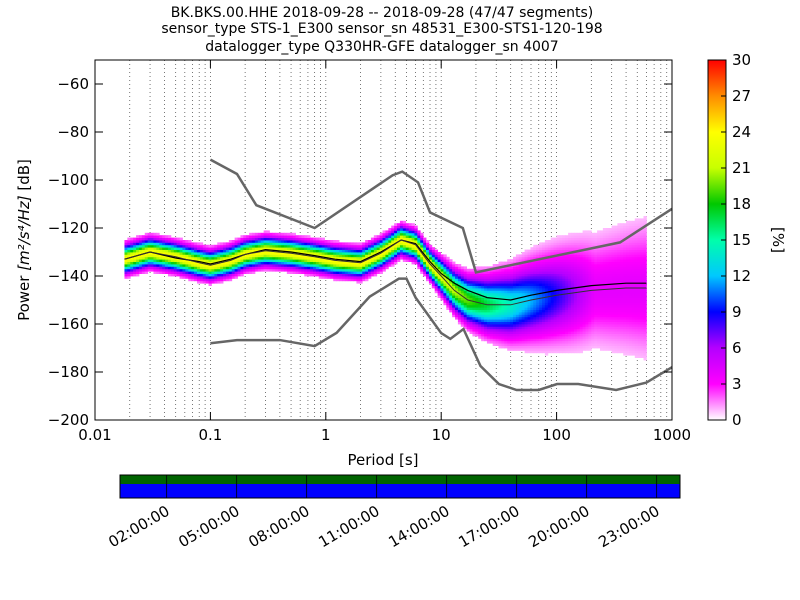 This screenshot has height=600, width=800. What do you see at coordinates (68, 420) in the screenshot?
I see `y-tick-label: −200` at bounding box center [68, 420].